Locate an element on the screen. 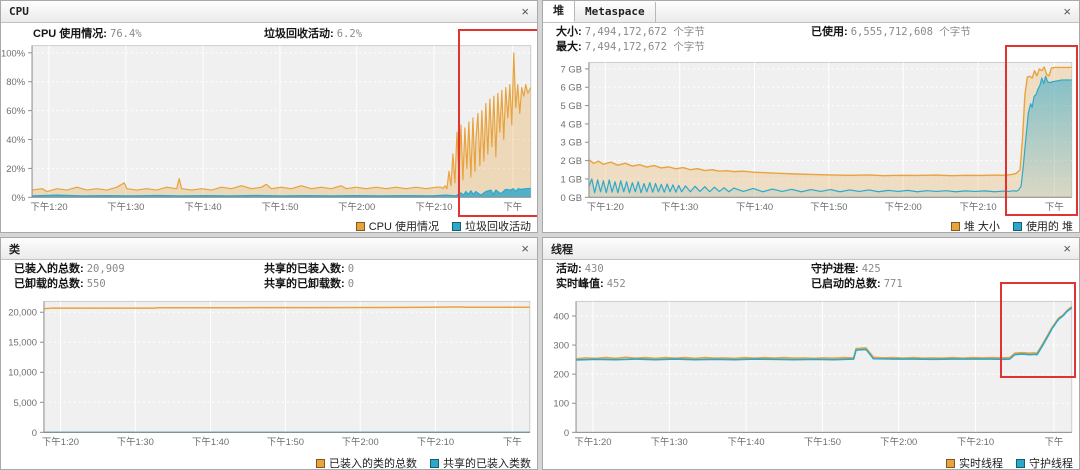 The image size is (1080, 470). cpu-usage-swatch-icon is located at coordinates (360, 226).